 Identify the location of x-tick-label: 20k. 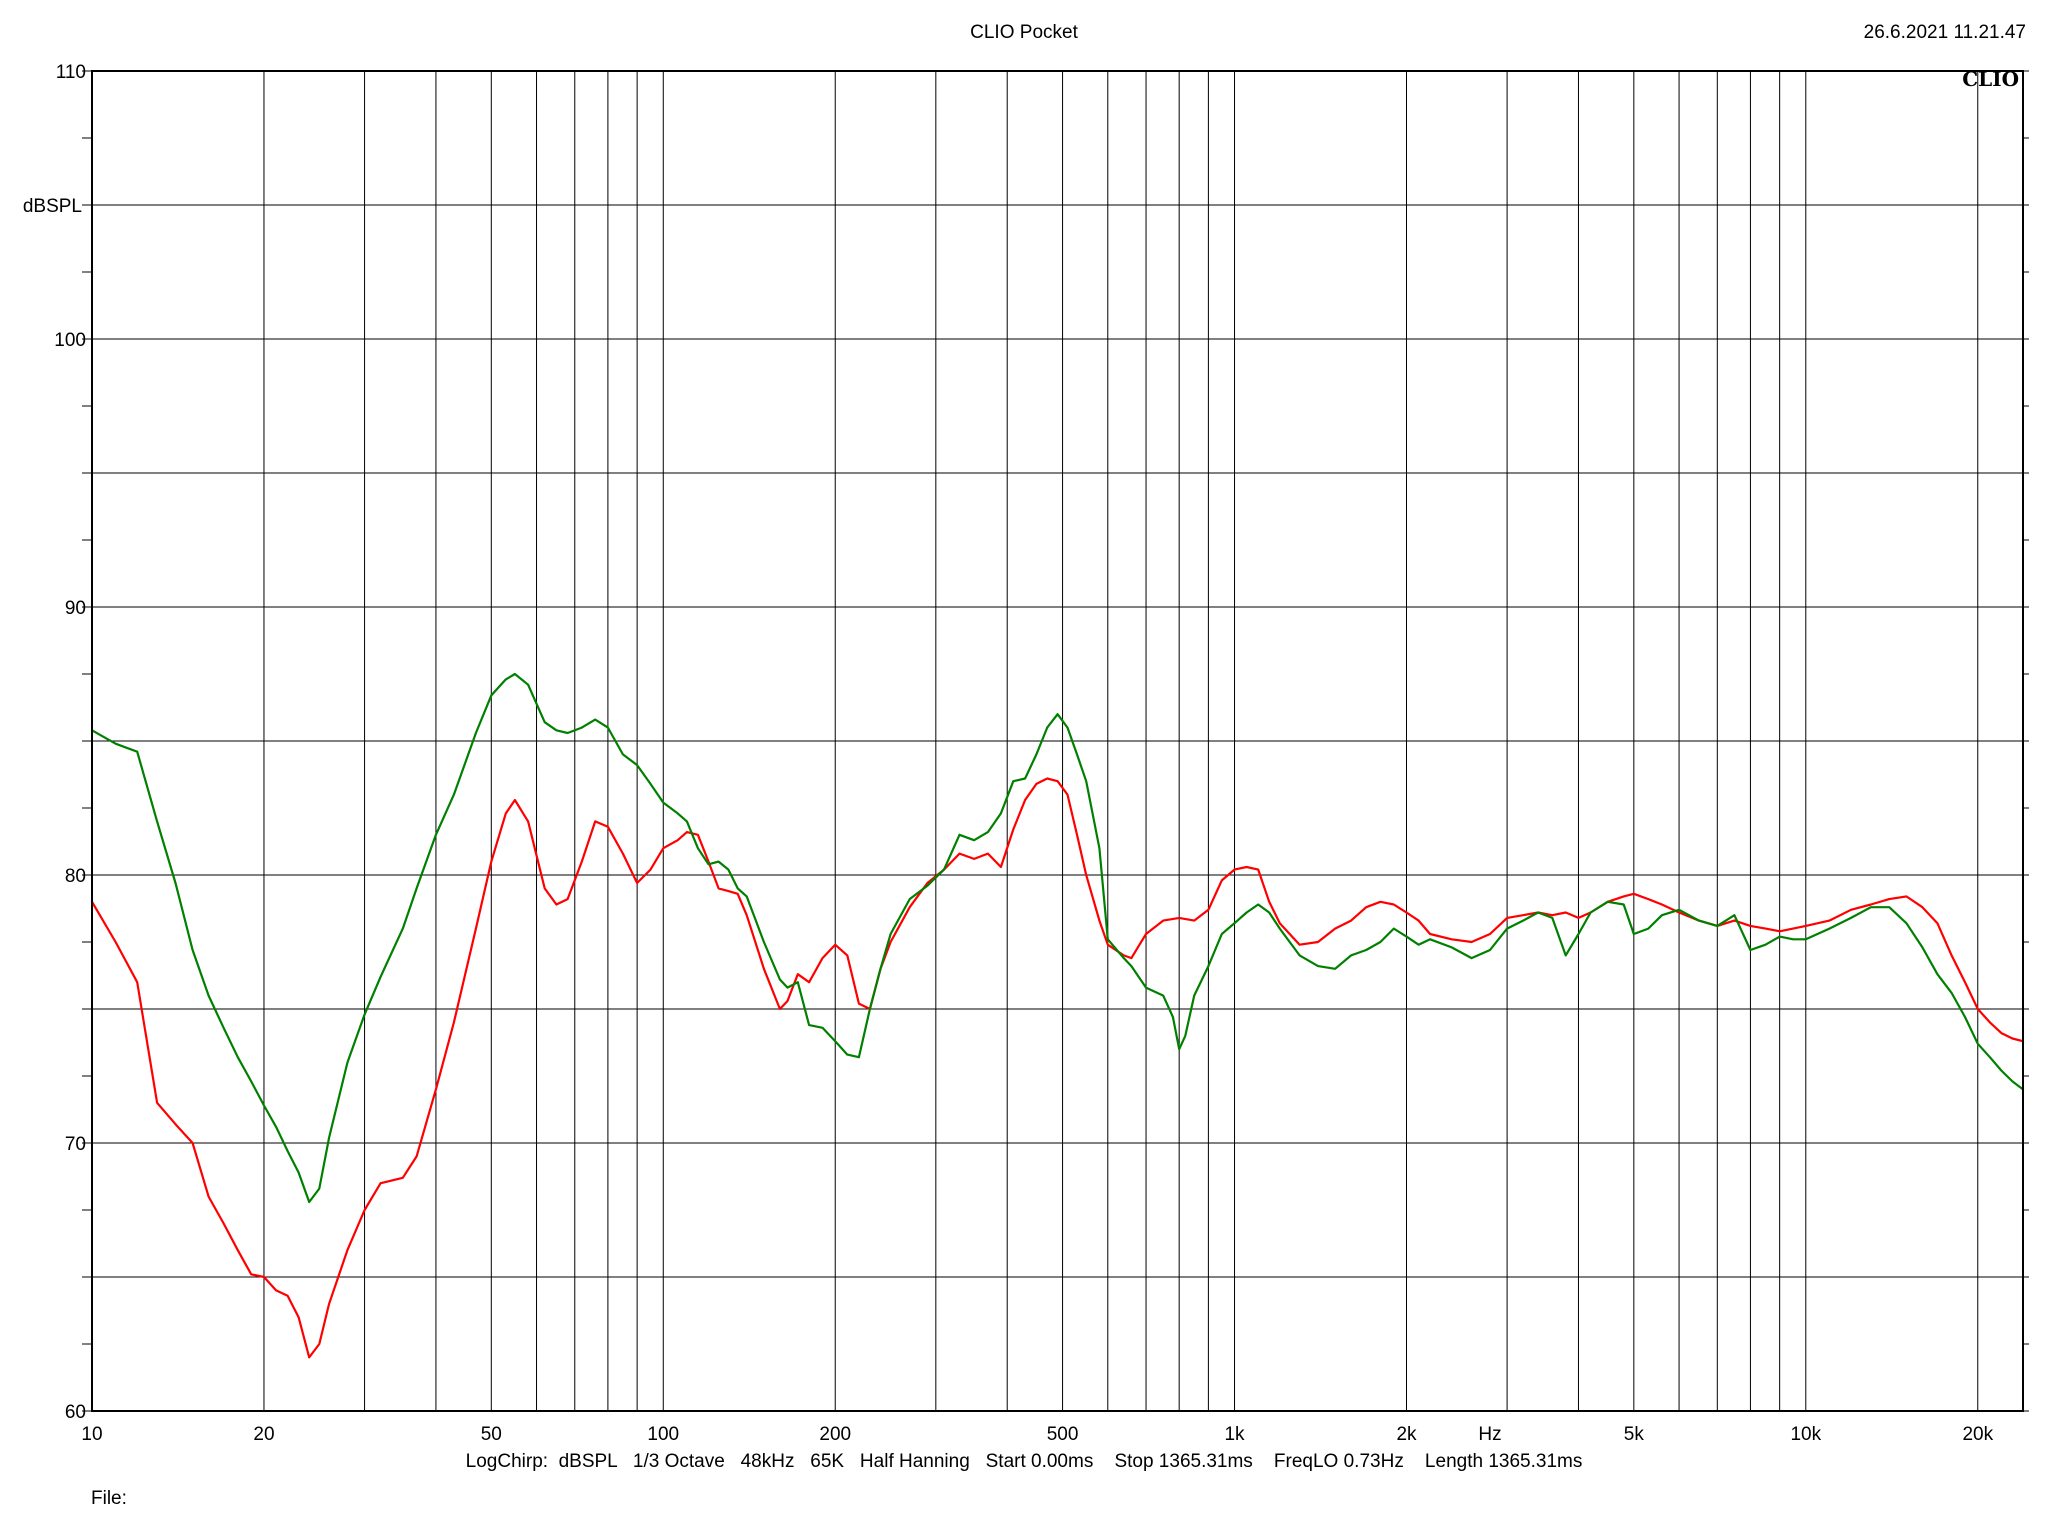
(1977, 1434).